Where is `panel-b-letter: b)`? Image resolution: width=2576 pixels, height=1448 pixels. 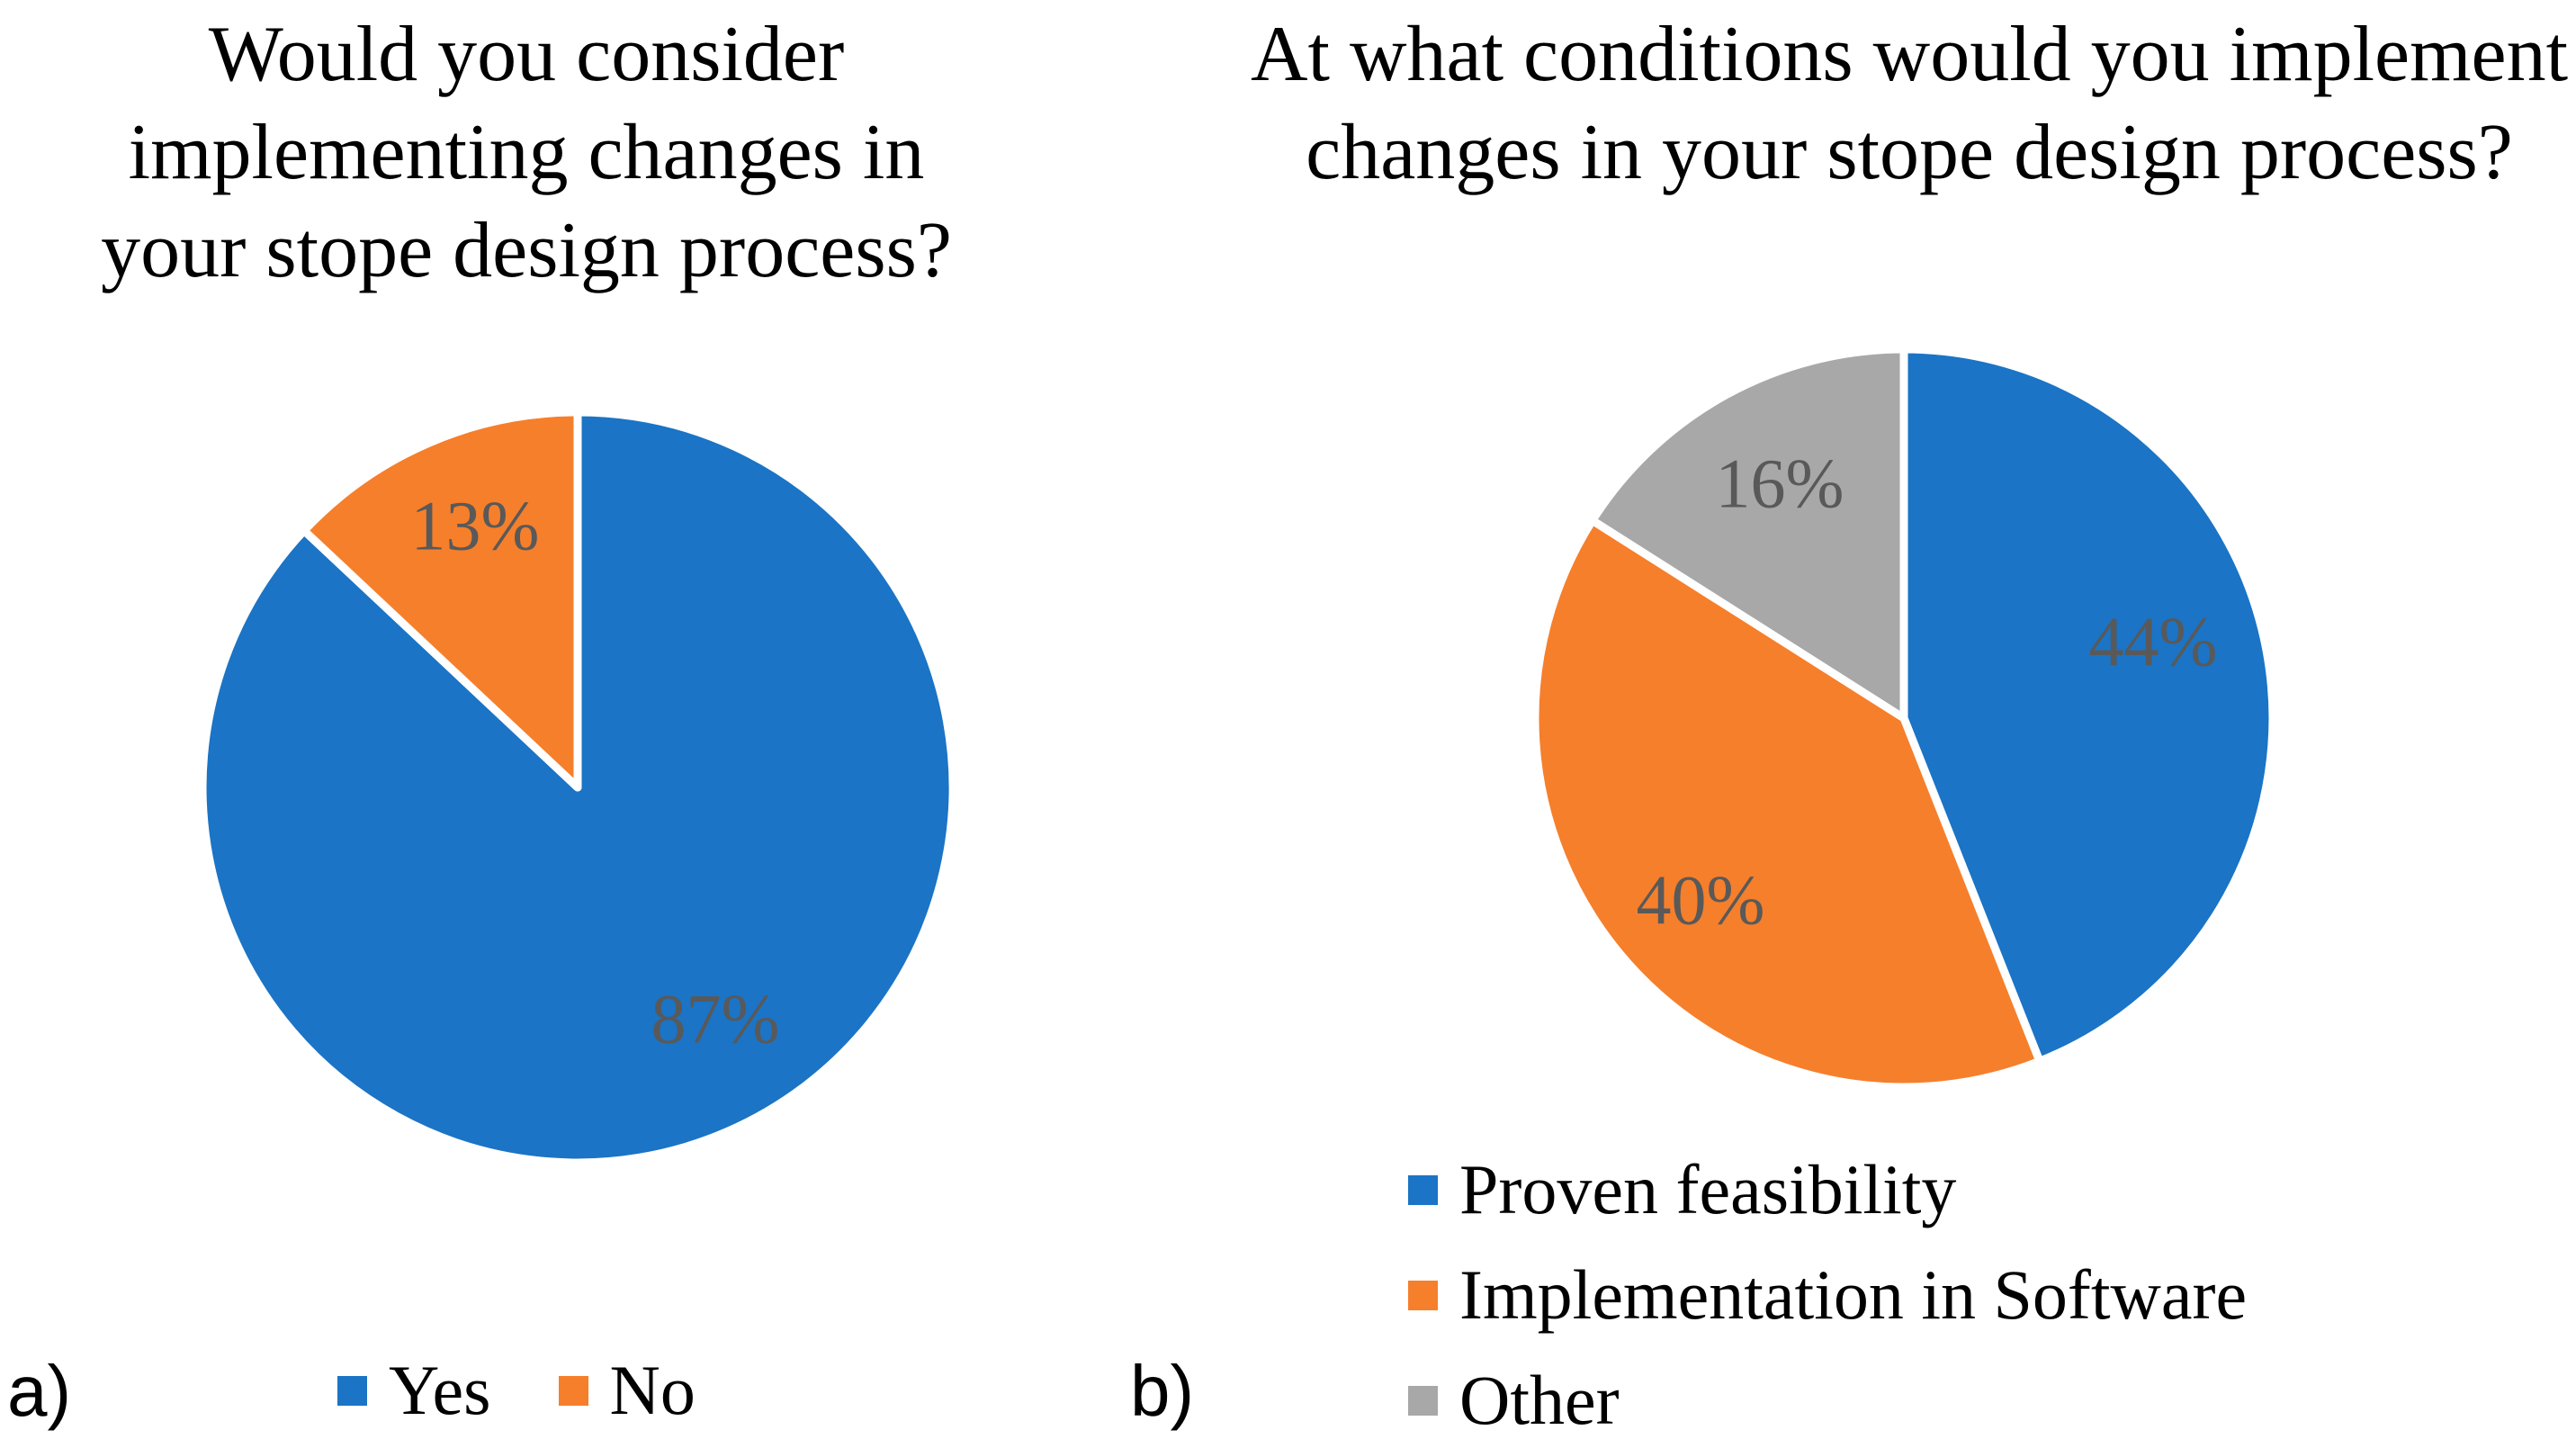
panel-b-letter: b) is located at coordinates (1163, 1391).